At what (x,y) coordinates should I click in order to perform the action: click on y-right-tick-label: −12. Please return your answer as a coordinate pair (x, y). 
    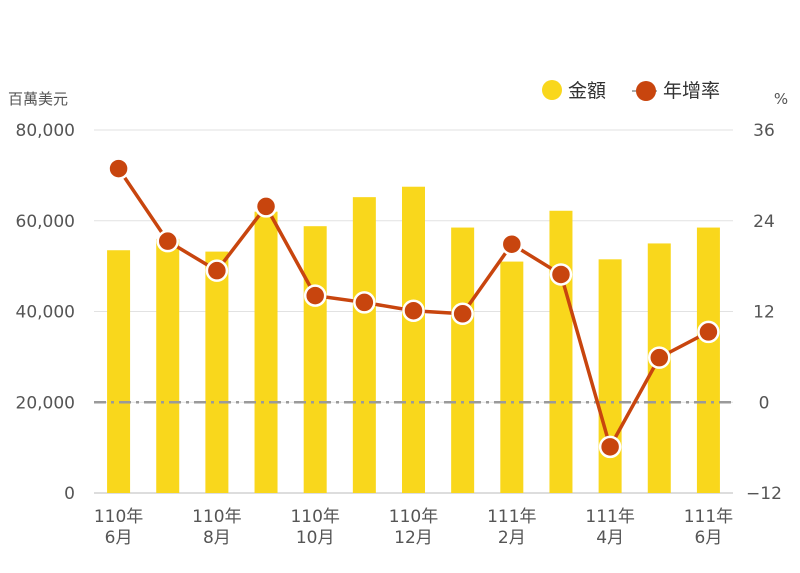
    Looking at the image, I should click on (764, 494).